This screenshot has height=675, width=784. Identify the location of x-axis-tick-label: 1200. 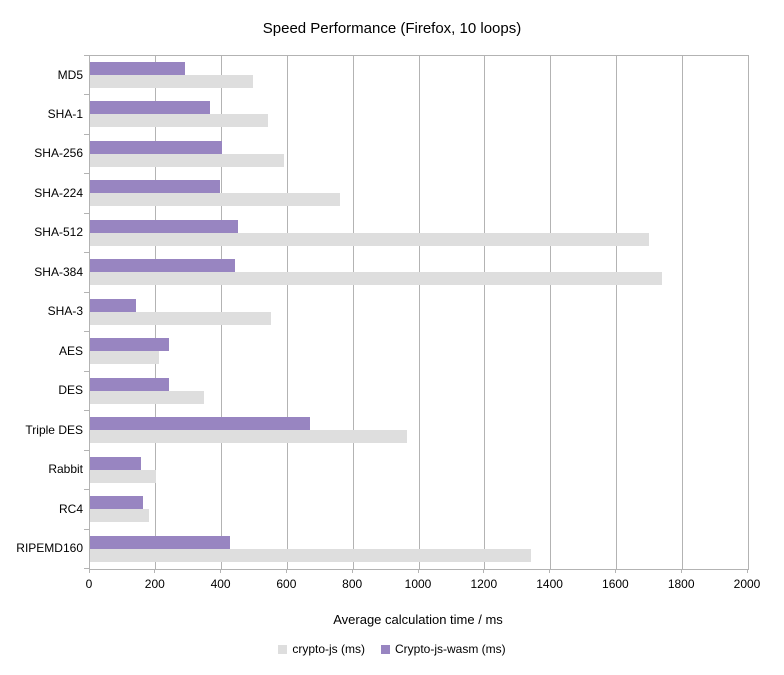
(484, 584).